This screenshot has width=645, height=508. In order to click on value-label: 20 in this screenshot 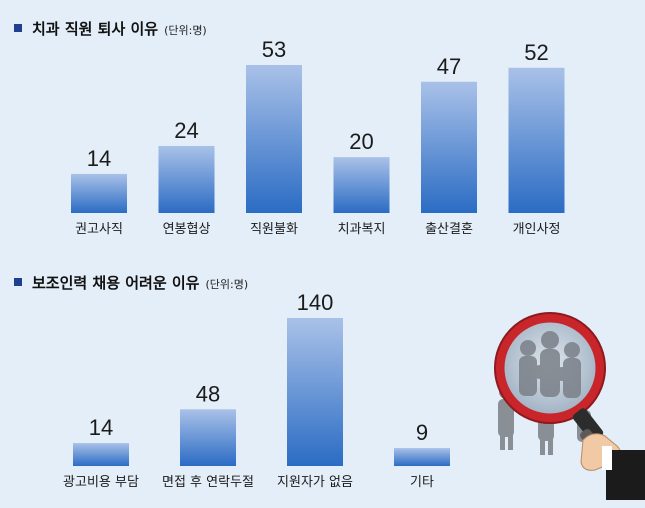, I will do `click(361, 141)`.